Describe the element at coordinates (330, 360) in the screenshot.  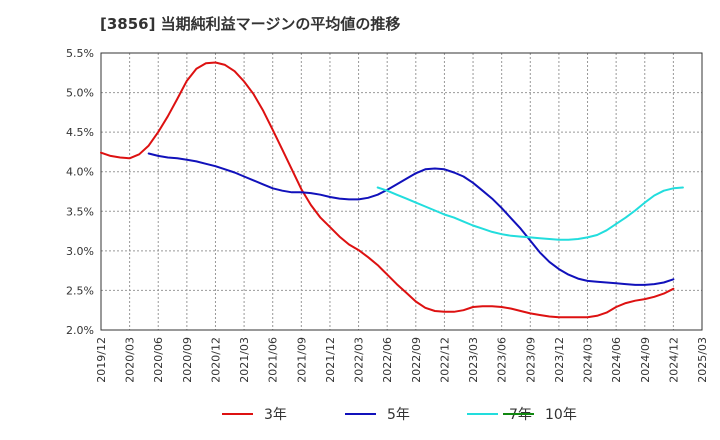
I see `x-tick-label: 2021/12` at that location.